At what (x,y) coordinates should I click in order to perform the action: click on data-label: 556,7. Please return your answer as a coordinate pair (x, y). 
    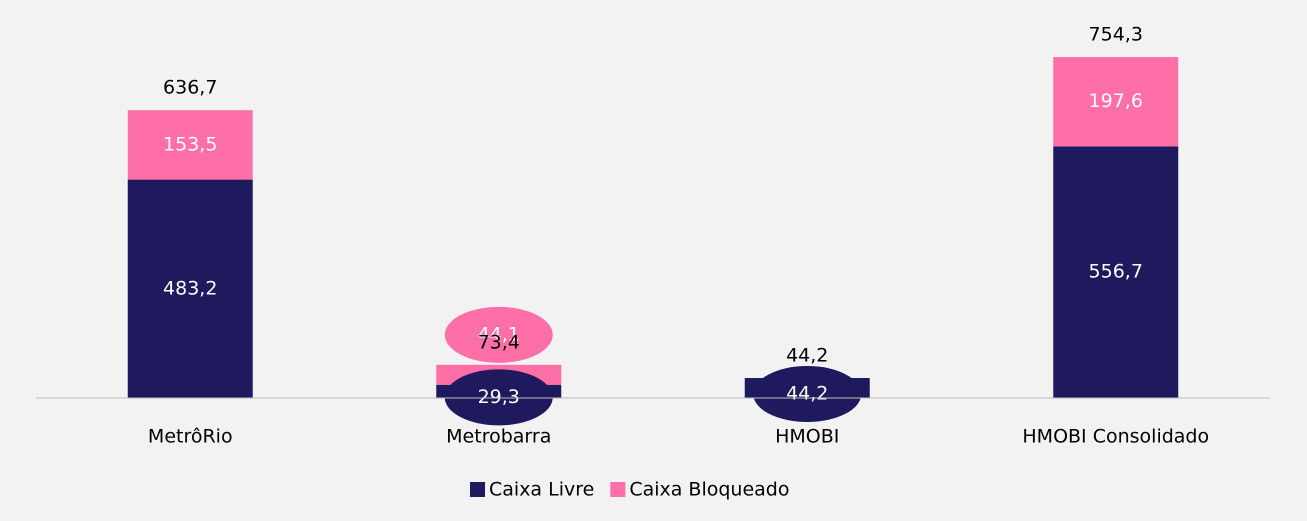
    Looking at the image, I should click on (1116, 272).